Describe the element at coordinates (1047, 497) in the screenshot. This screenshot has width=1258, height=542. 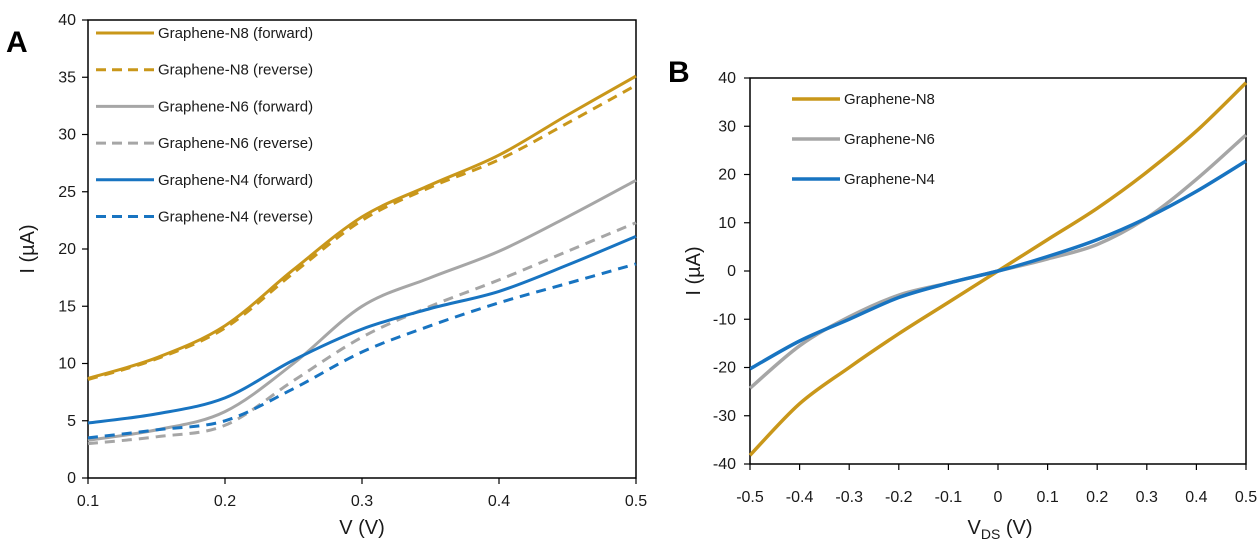
I see `x-tick-label-b-6: 0.1` at that location.